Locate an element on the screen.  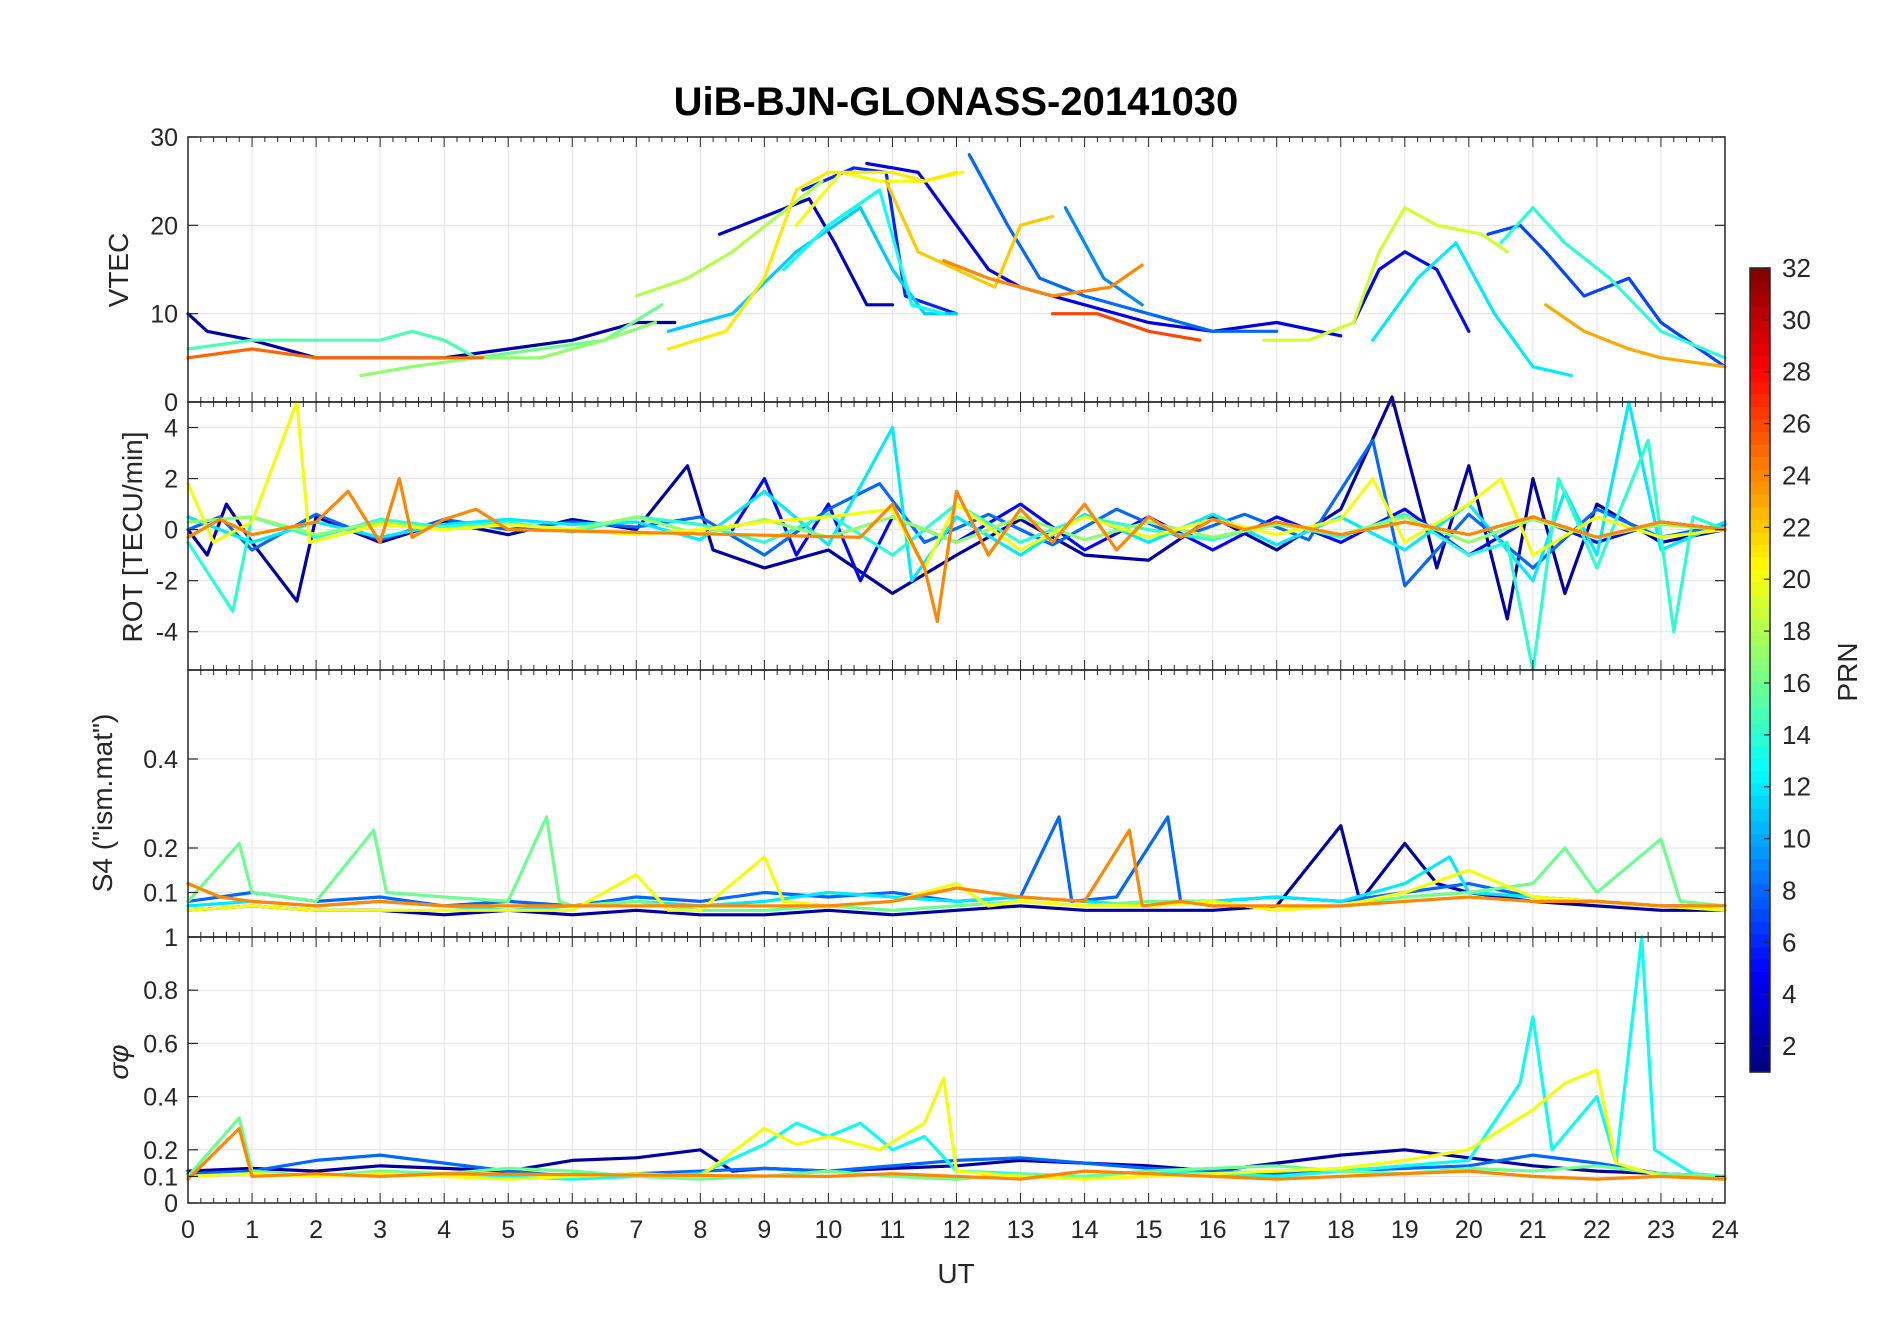
colorbar-tick-label: 6 is located at coordinates (1789, 942).